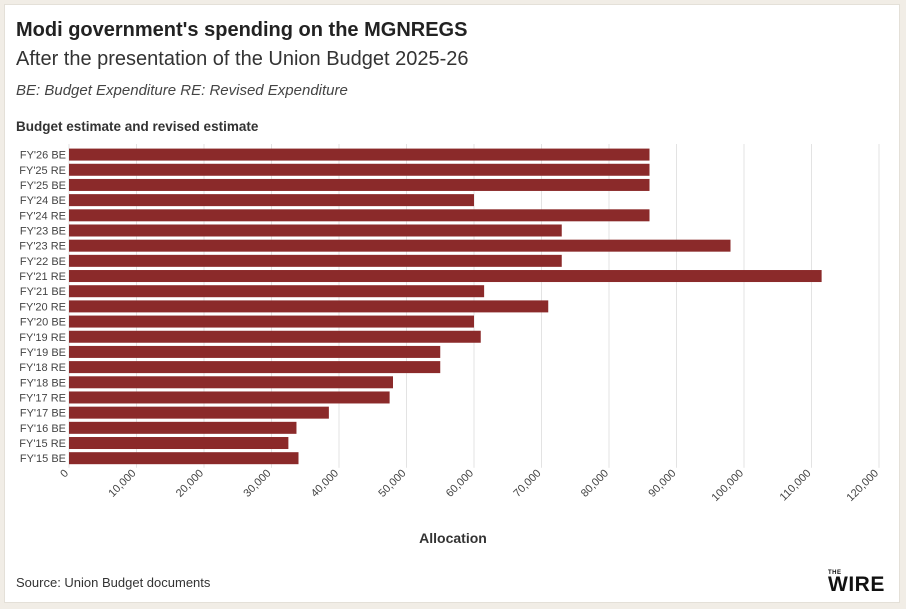 The image size is (906, 609). I want to click on the-wire-logo: THE WIRE, so click(859, 583).